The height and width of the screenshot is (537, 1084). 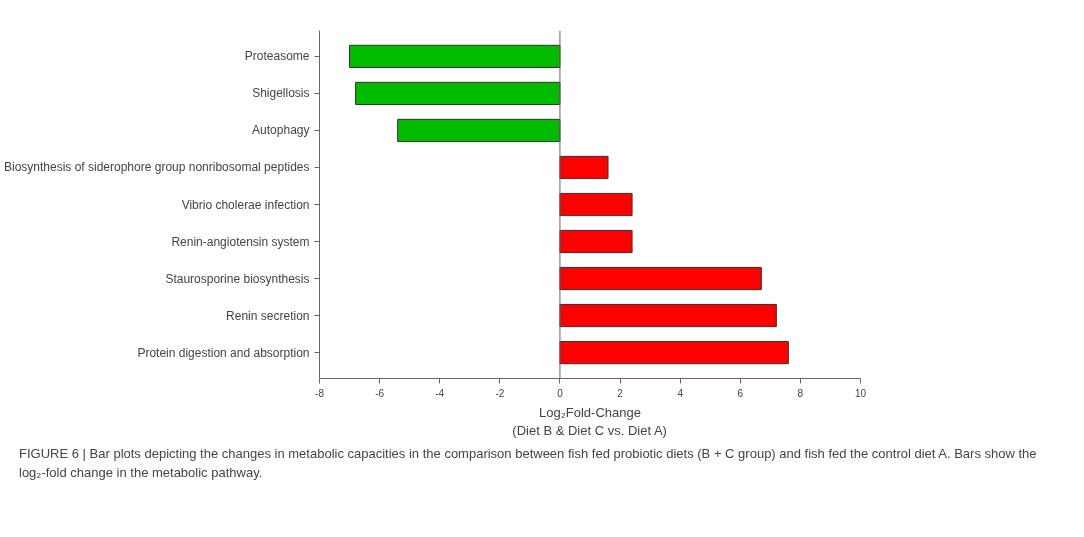 What do you see at coordinates (320, 393) in the screenshot?
I see `x-tick-label: -8` at bounding box center [320, 393].